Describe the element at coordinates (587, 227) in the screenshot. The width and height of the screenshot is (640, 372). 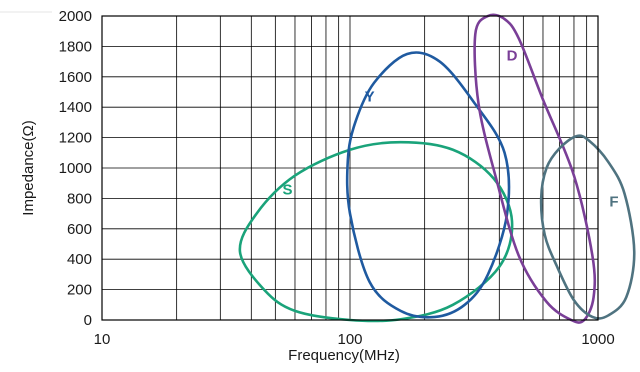
I see `series-f-curve` at that location.